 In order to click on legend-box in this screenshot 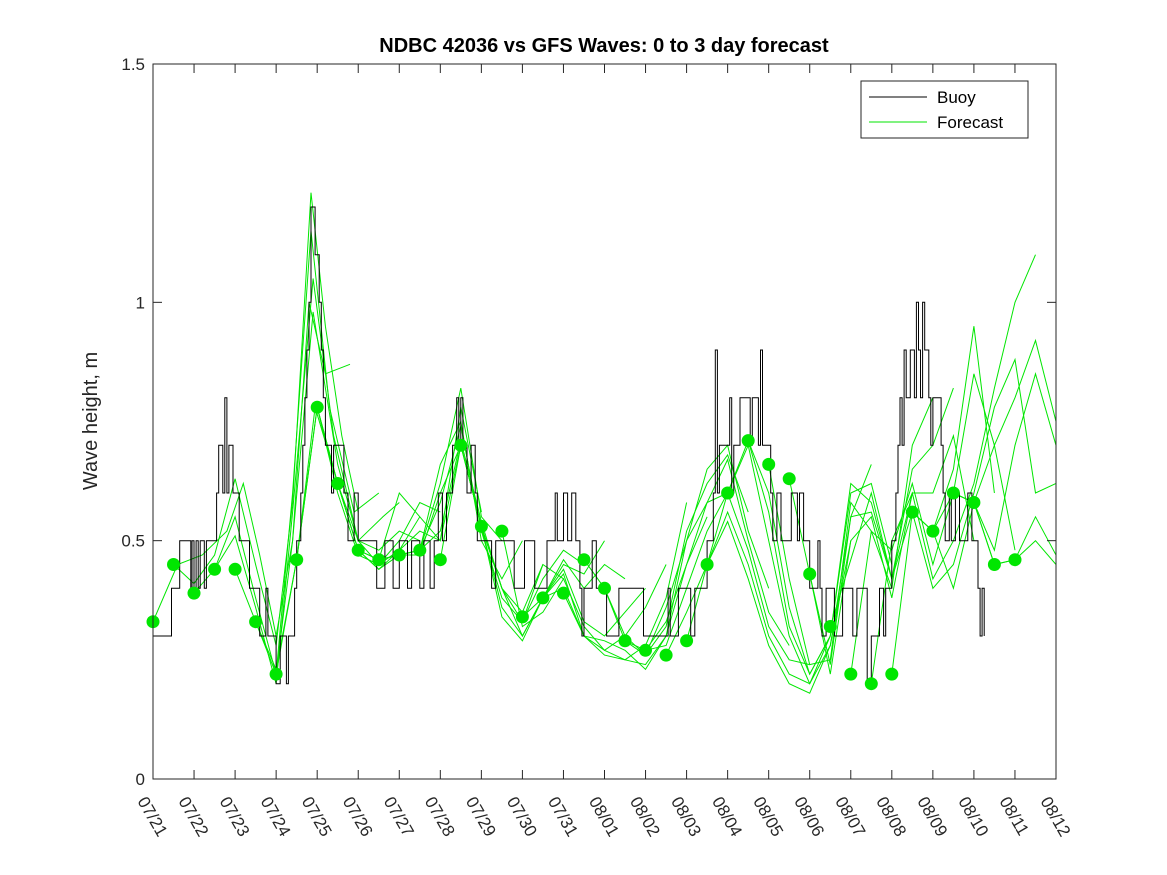, I will do `click(944, 109)`.